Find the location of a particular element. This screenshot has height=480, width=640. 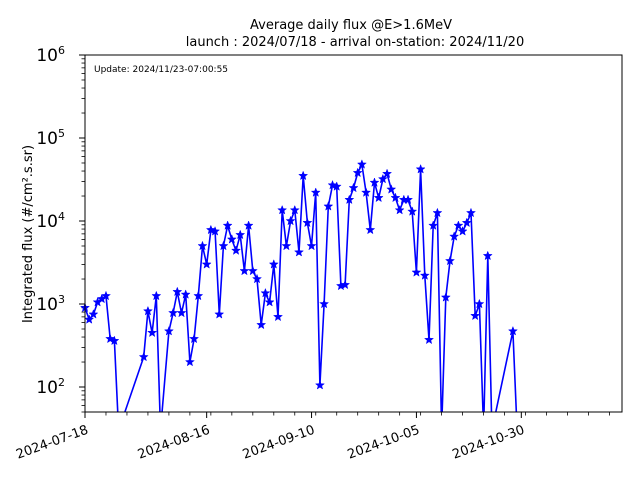

chart-title: Average daily flux @E>1.6MeV is located at coordinates (351, 25).